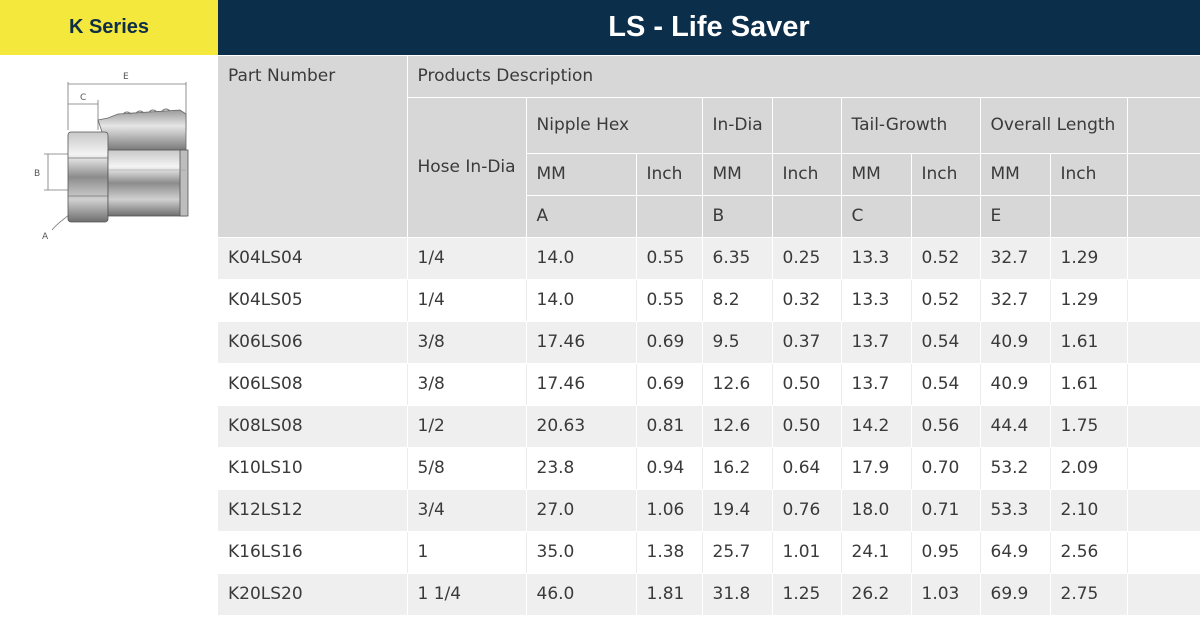 This screenshot has width=1200, height=617. Describe the element at coordinates (313, 468) in the screenshot. I see `part-number-cell: K10LS10` at that location.